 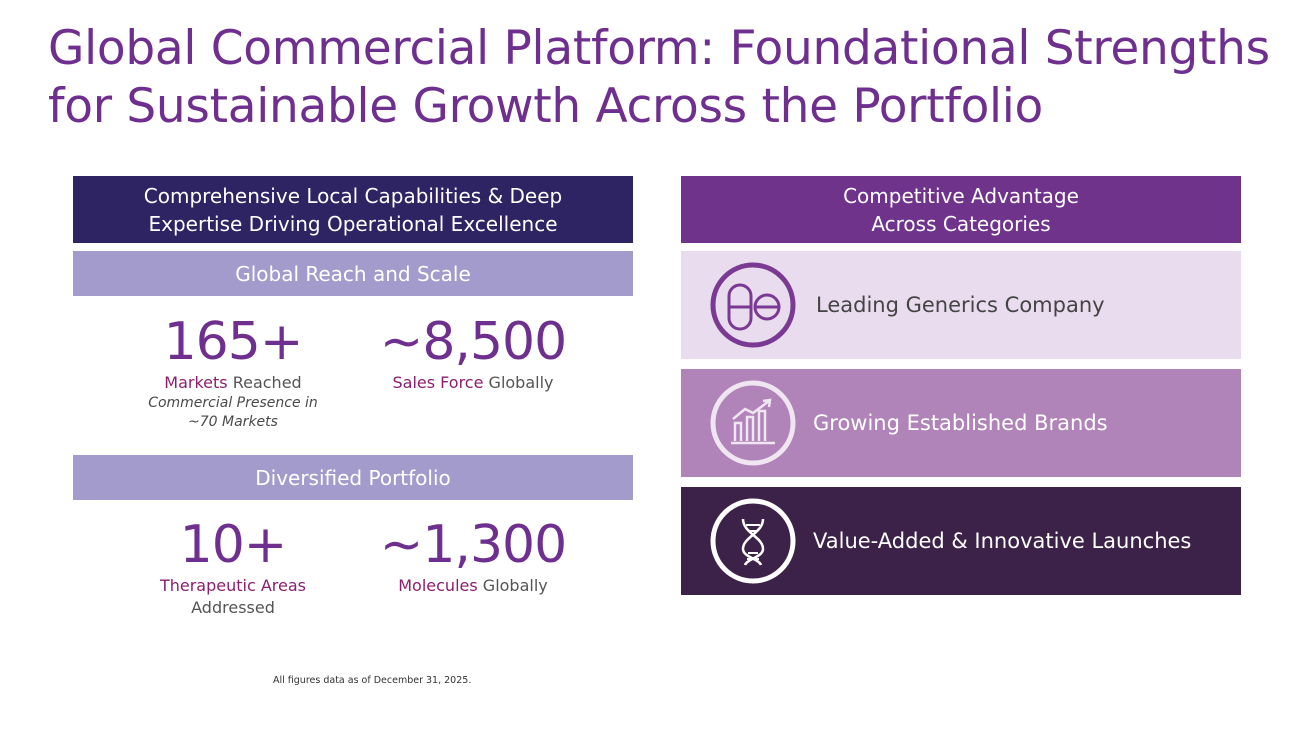 What do you see at coordinates (961, 195) in the screenshot?
I see `competitive-advantage-line-1: Competitive Advantage` at bounding box center [961, 195].